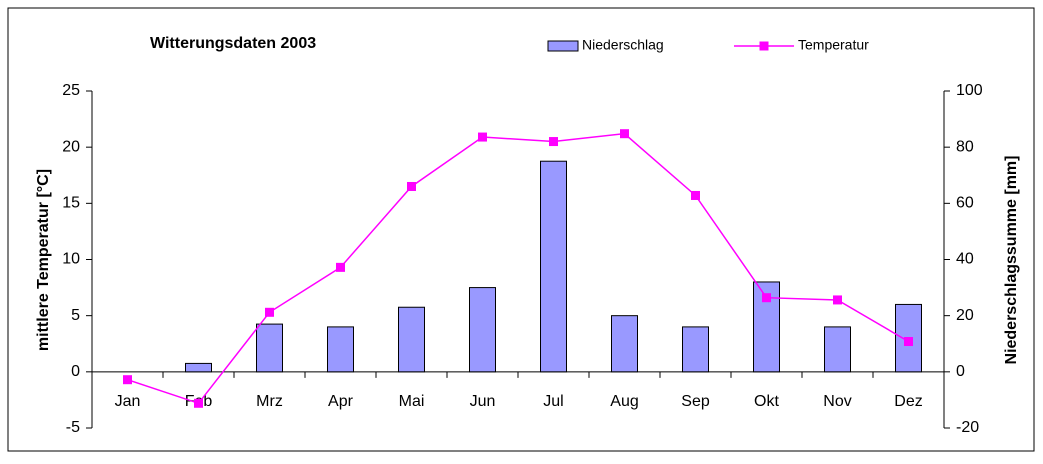 This screenshot has height=464, width=1043. What do you see at coordinates (965, 315) in the screenshot?
I see `y2-tick-label: 20` at bounding box center [965, 315].